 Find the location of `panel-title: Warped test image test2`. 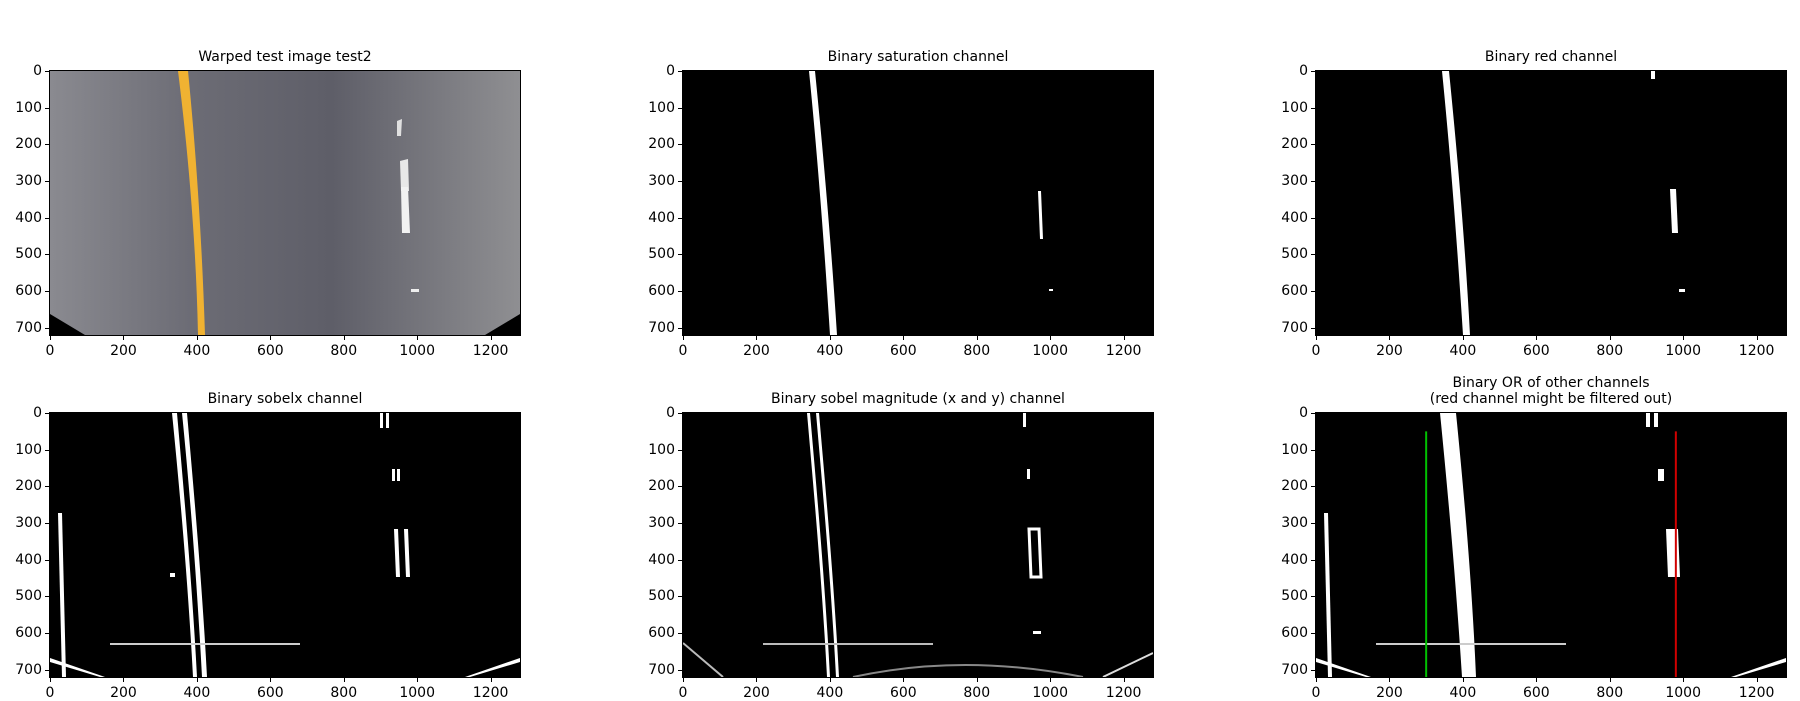

panel-title: Warped test image test2 is located at coordinates (285, 57).